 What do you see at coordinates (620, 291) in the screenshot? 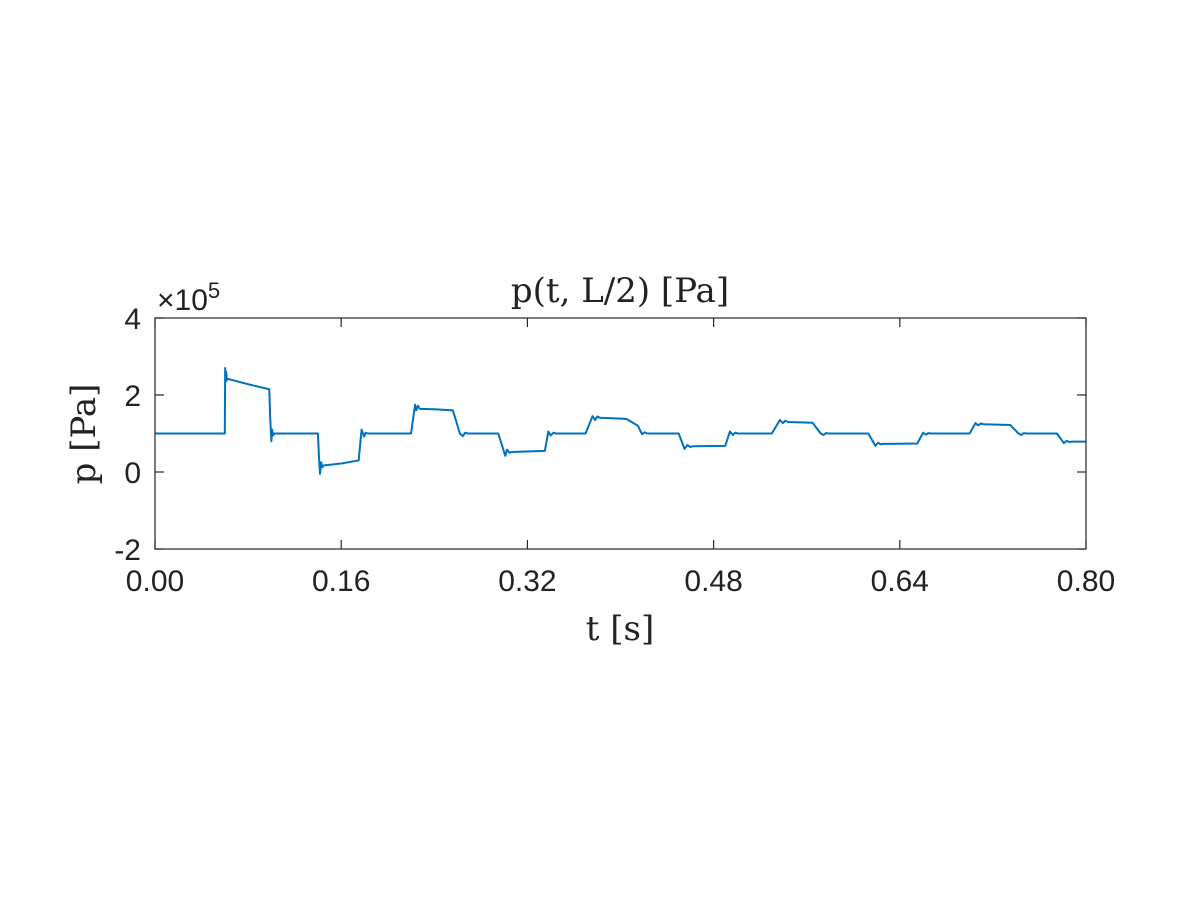
I see `chart-title: p(t, L/2) [Pa]` at bounding box center [620, 291].